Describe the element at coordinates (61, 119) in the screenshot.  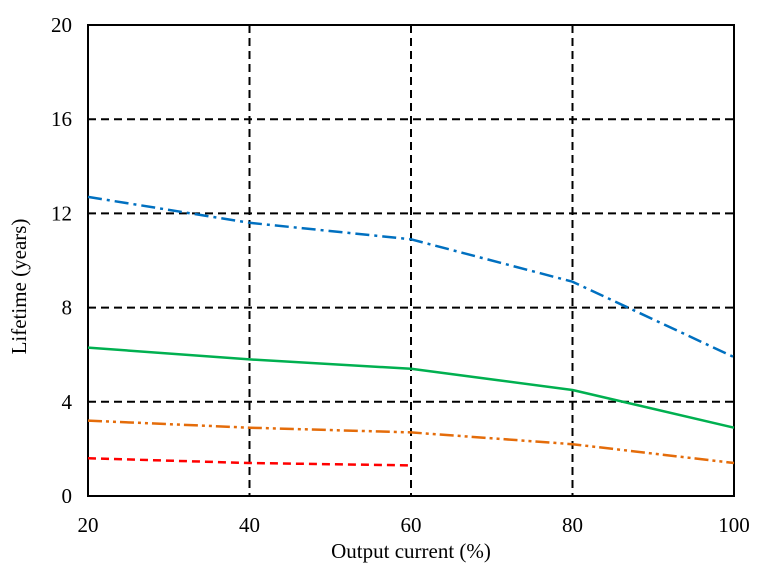
I see `y-tick-label: 16` at that location.